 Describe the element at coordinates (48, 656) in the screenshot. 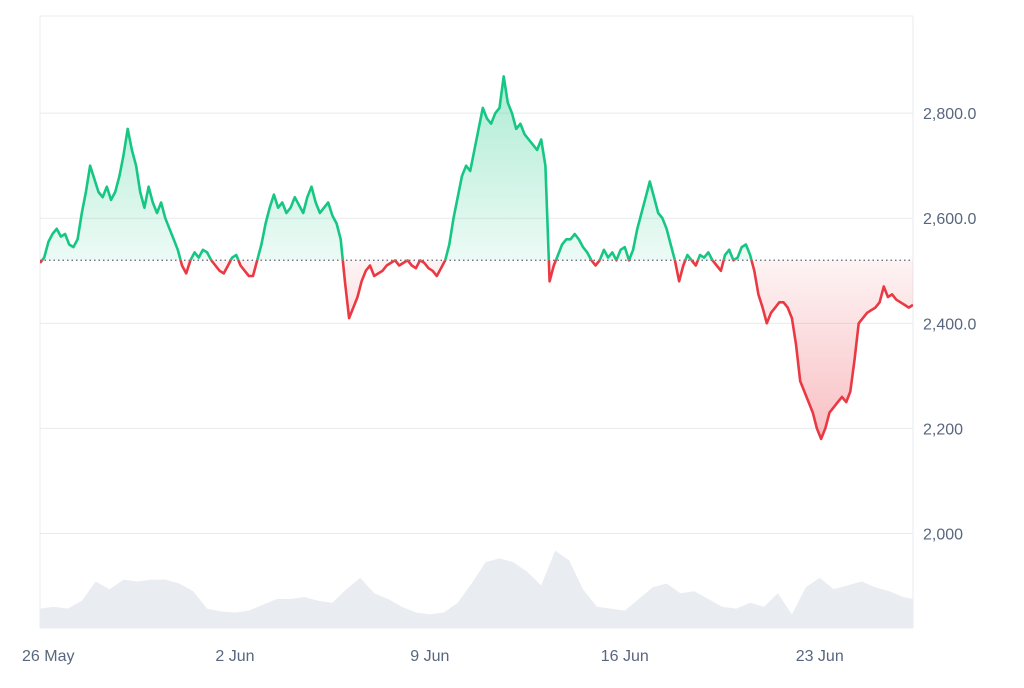

I see `x-tick-label: 26 May` at that location.